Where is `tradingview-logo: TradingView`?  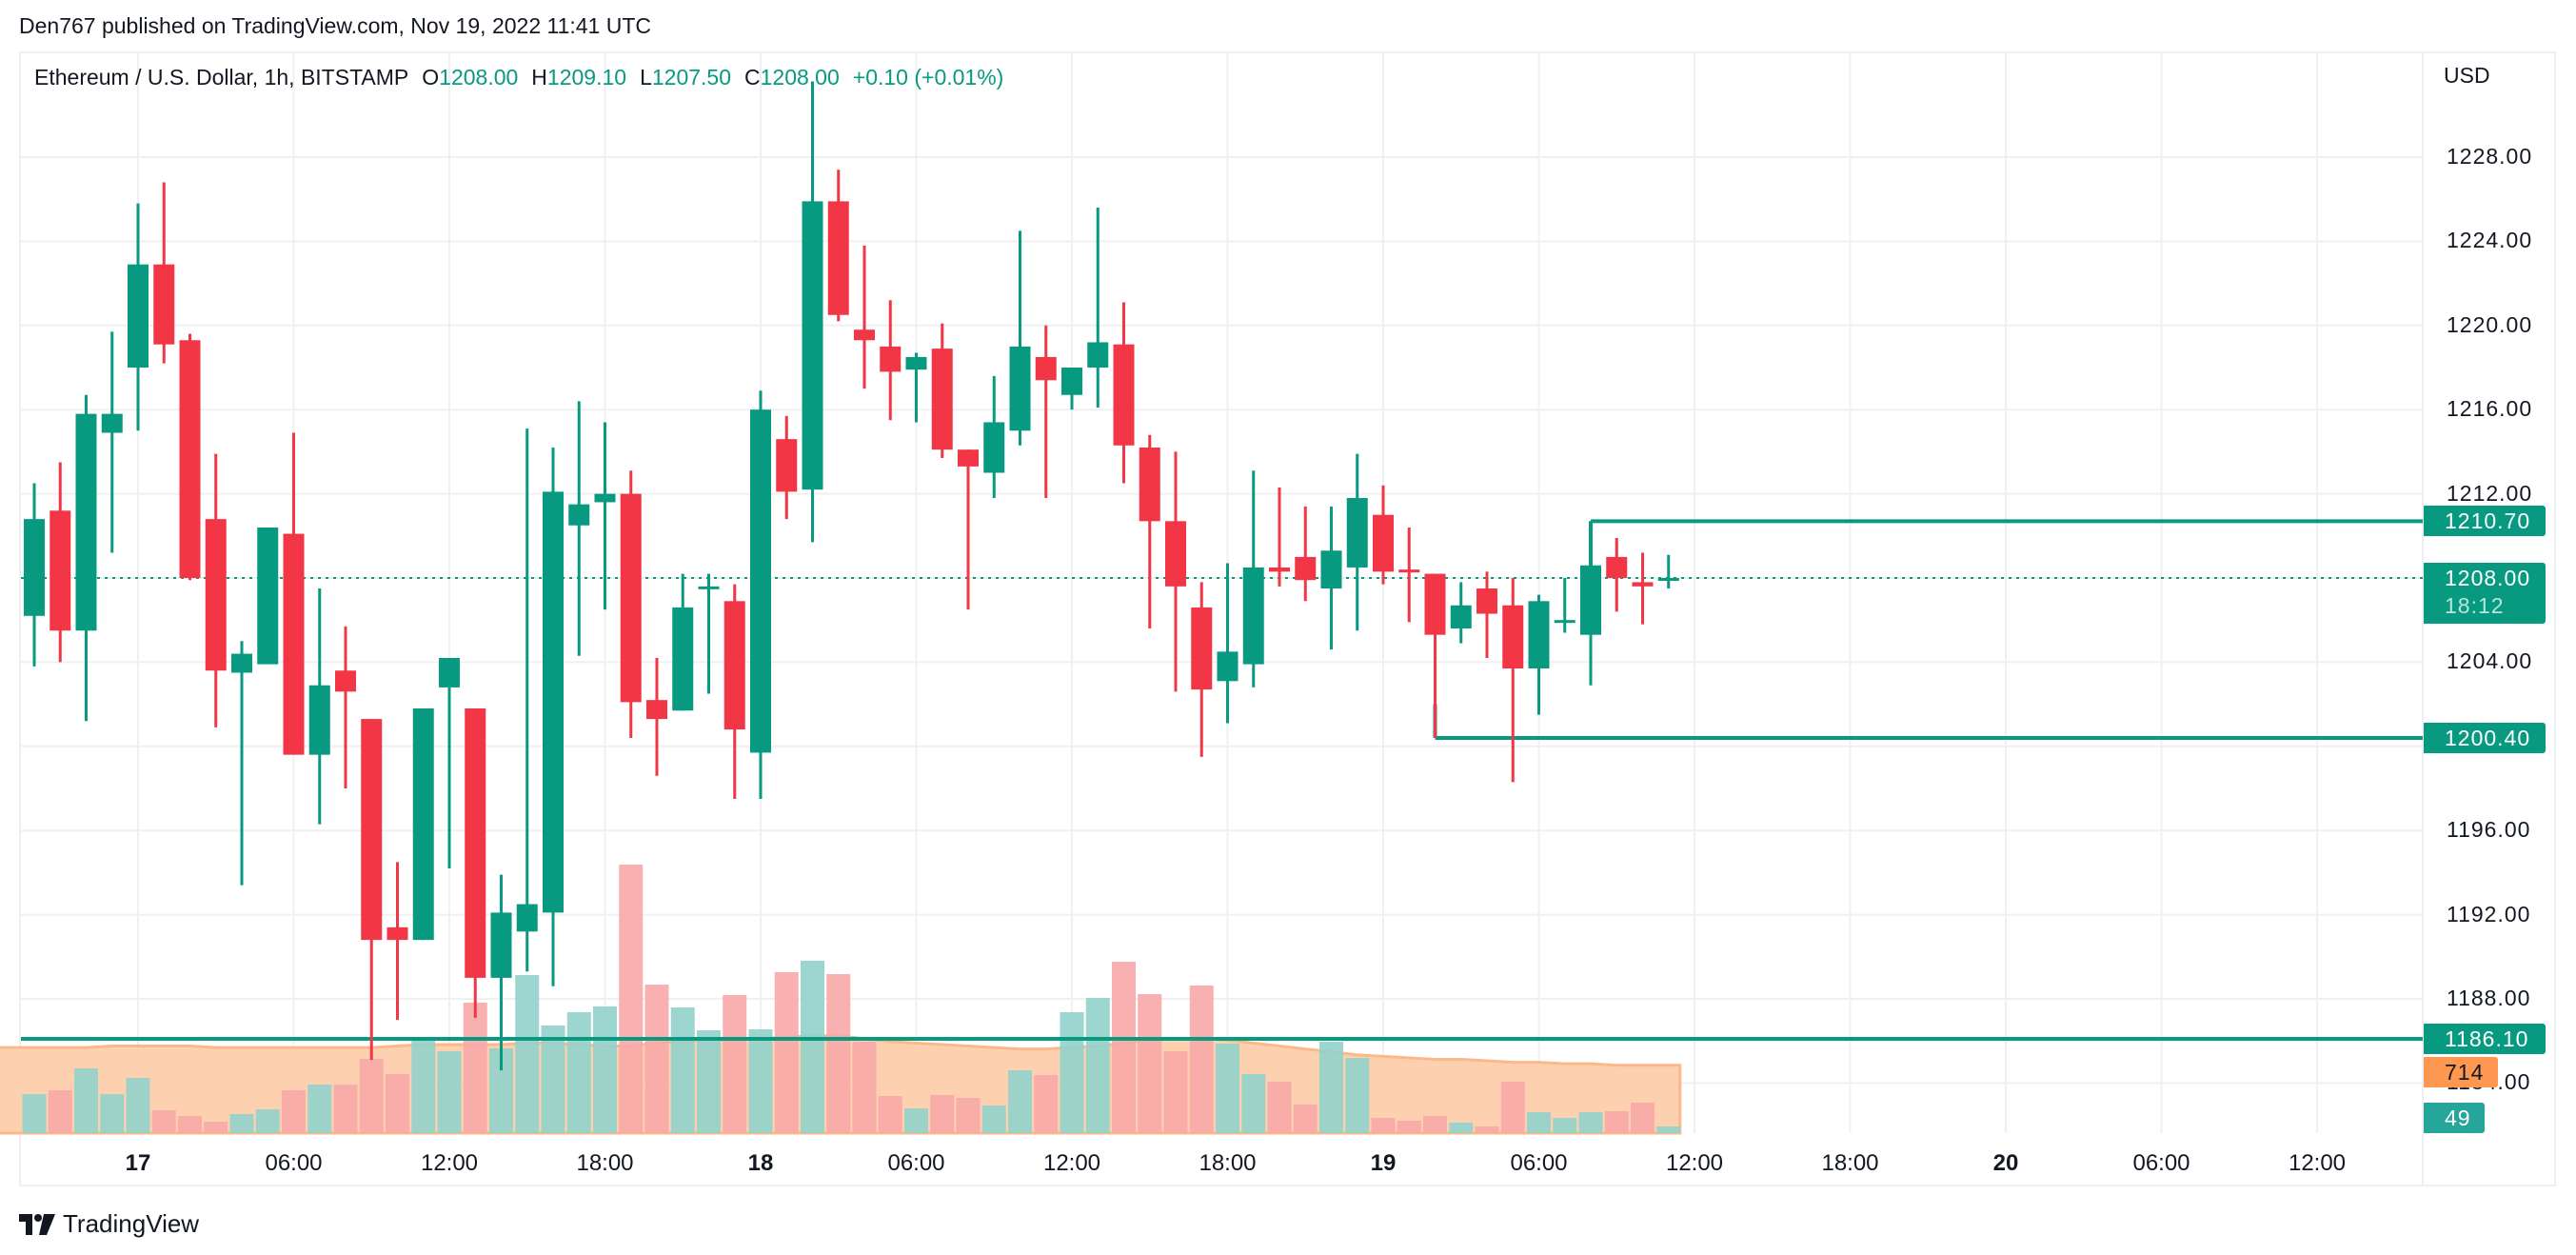
tradingview-logo: TradingView is located at coordinates (109, 1224).